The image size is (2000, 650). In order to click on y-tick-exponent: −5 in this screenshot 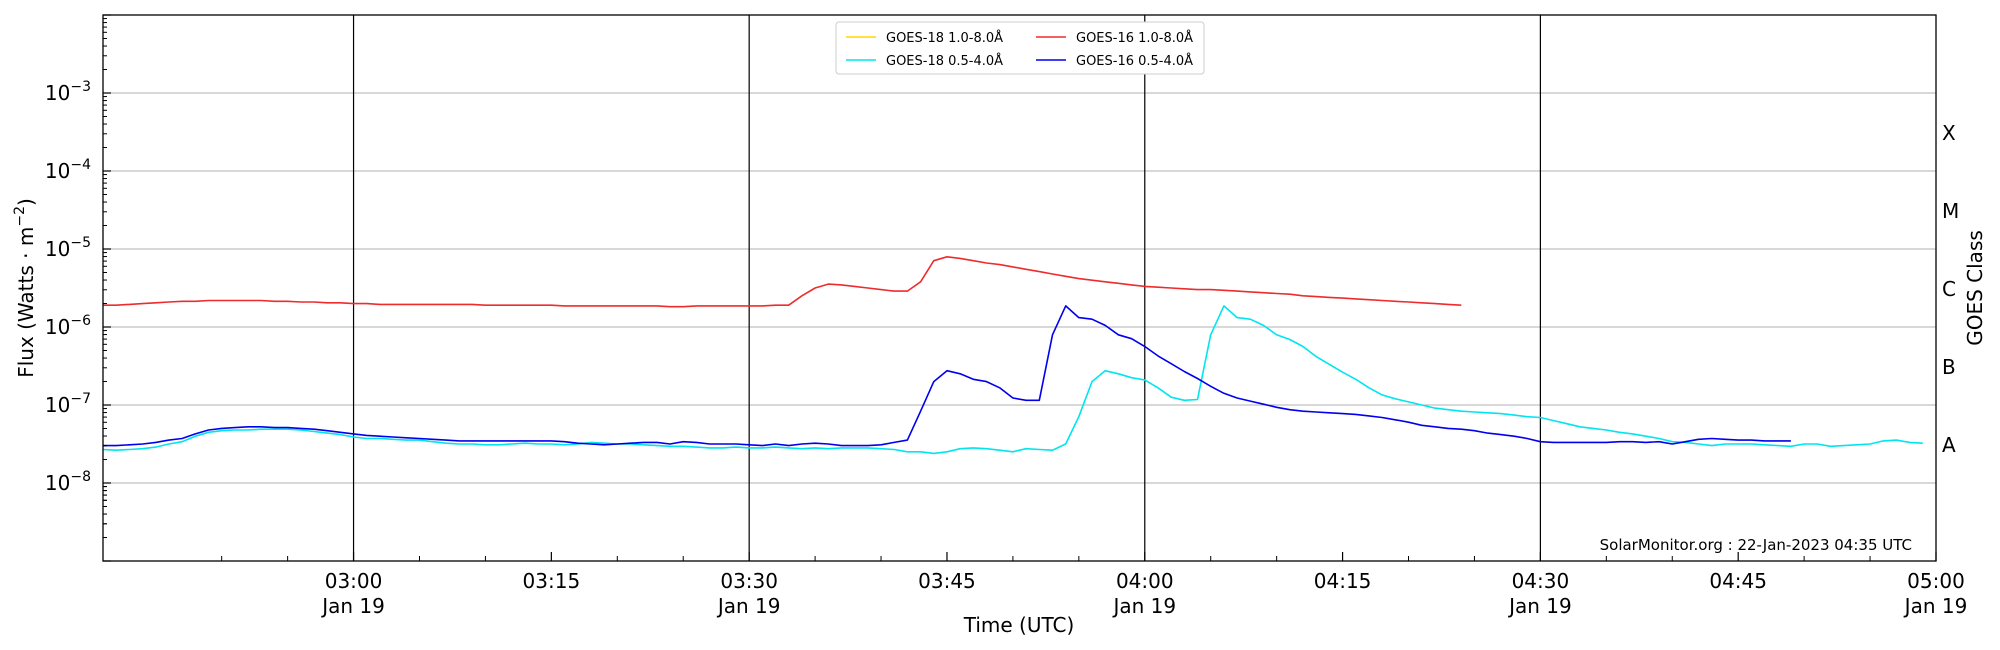, I will do `click(80, 243)`.